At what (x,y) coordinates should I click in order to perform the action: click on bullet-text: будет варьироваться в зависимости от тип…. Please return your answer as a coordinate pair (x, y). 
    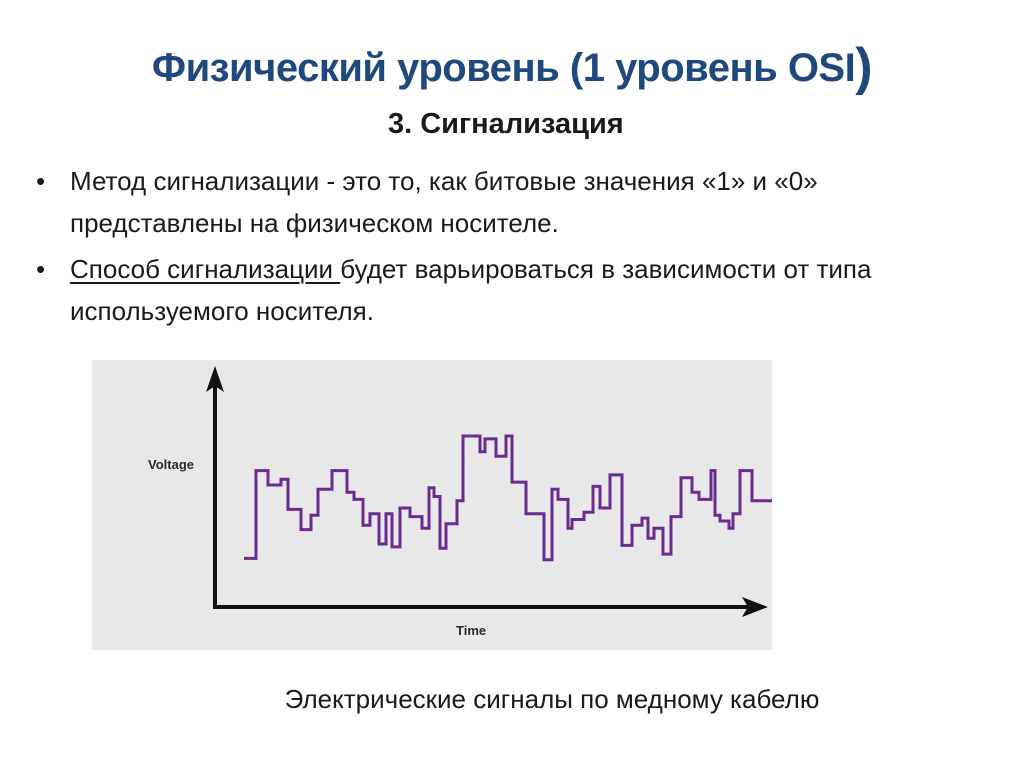
    Looking at the image, I should click on (471, 290).